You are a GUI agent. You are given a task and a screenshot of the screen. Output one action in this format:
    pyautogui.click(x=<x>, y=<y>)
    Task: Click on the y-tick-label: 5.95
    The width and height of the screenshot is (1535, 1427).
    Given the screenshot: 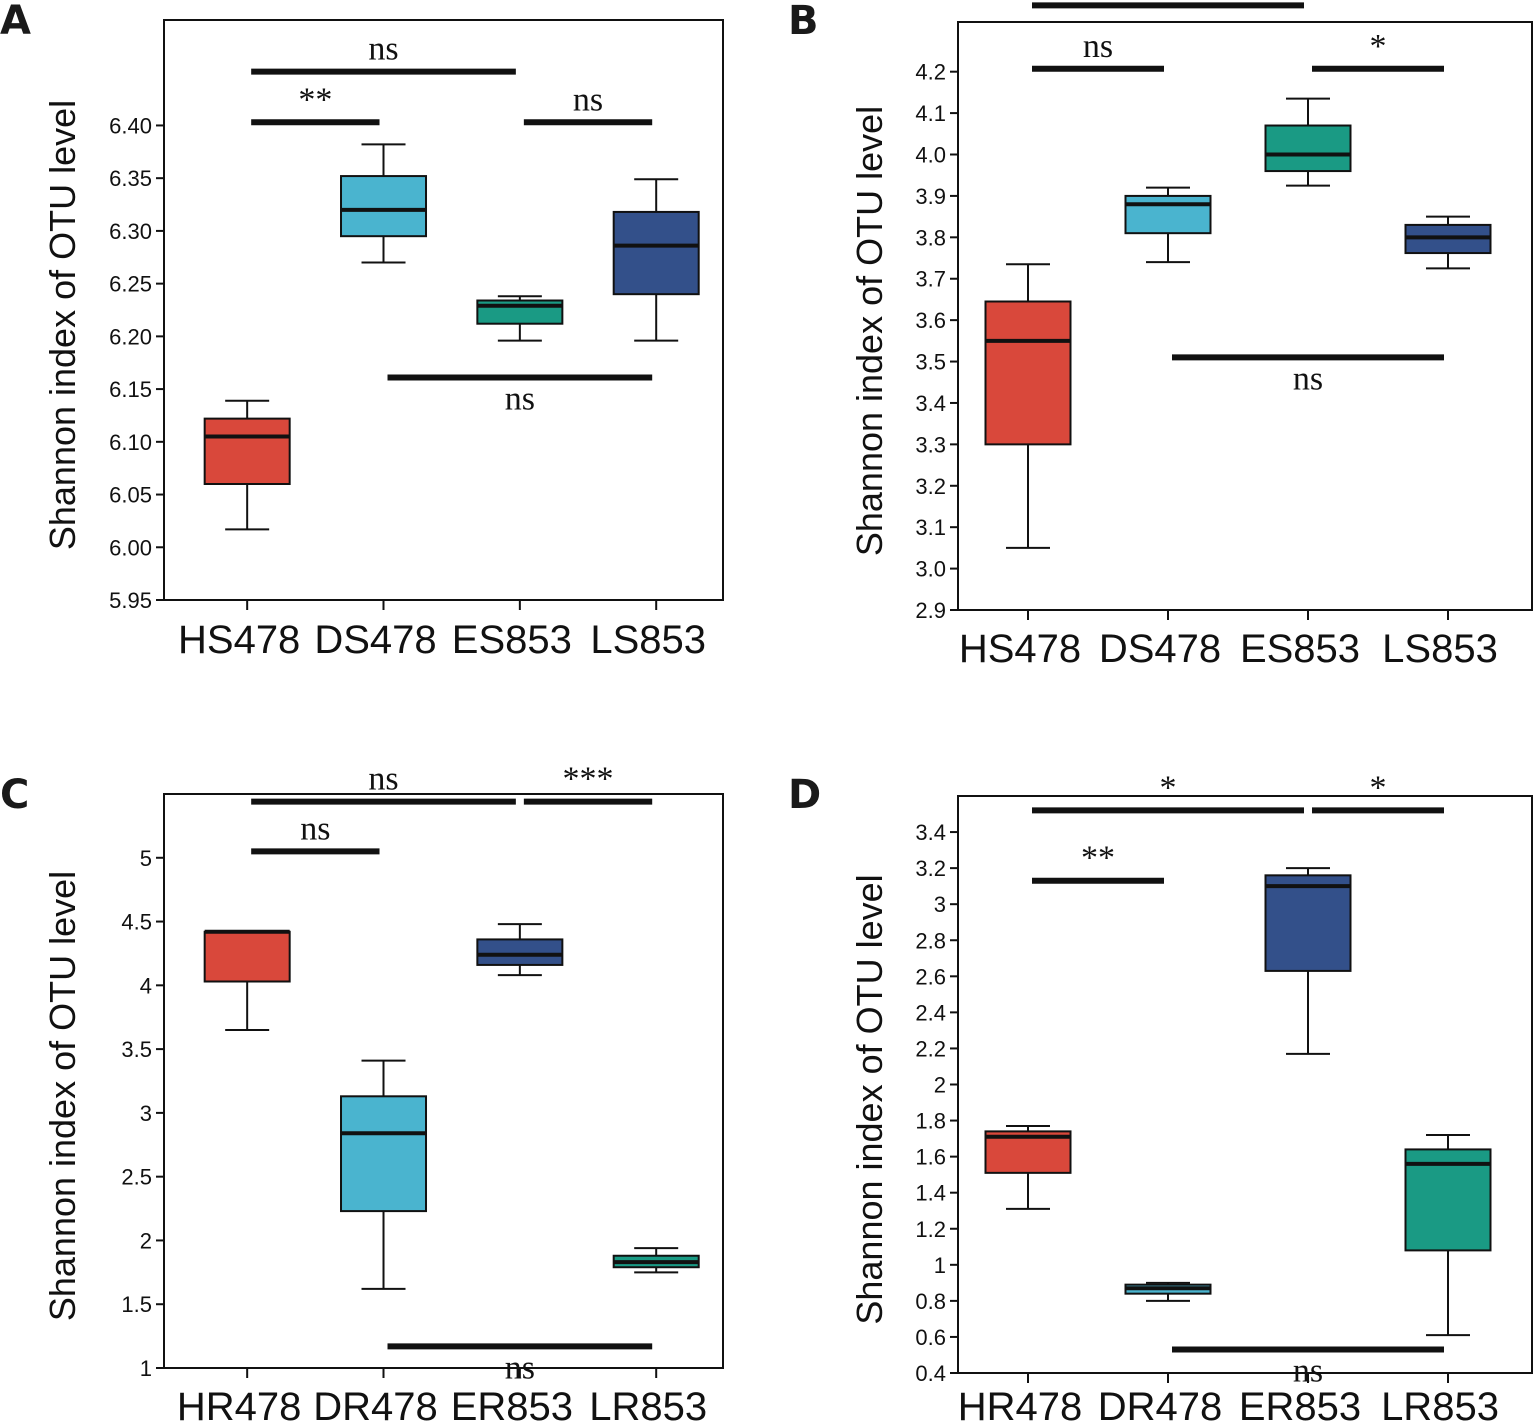 What is the action you would take?
    pyautogui.click(x=130, y=600)
    